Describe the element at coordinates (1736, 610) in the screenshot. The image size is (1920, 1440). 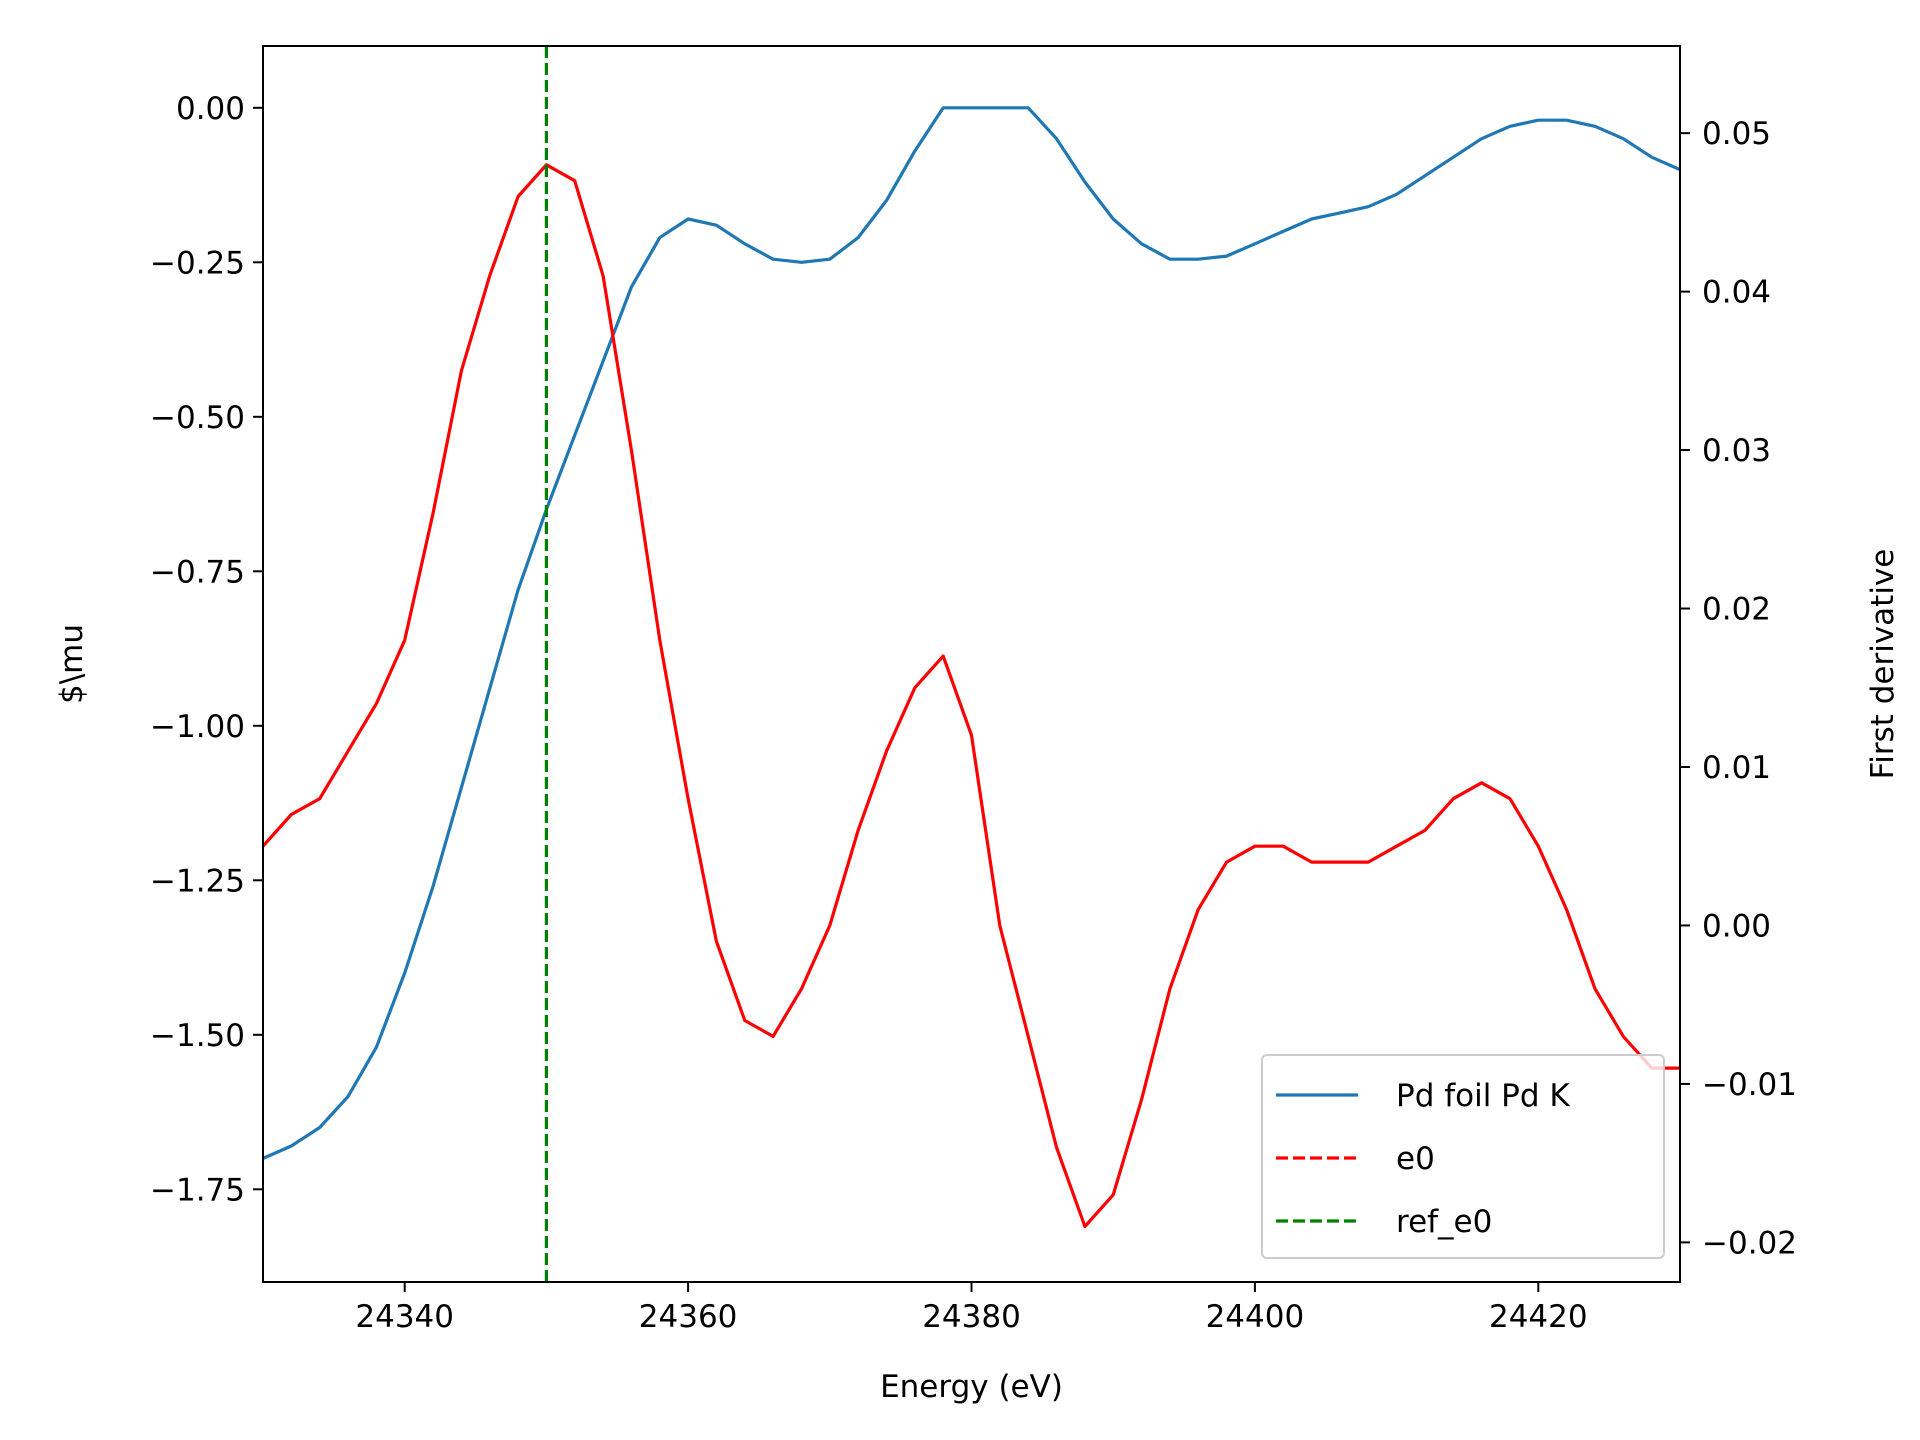
I see `y-right-tick-label: 0.02` at that location.